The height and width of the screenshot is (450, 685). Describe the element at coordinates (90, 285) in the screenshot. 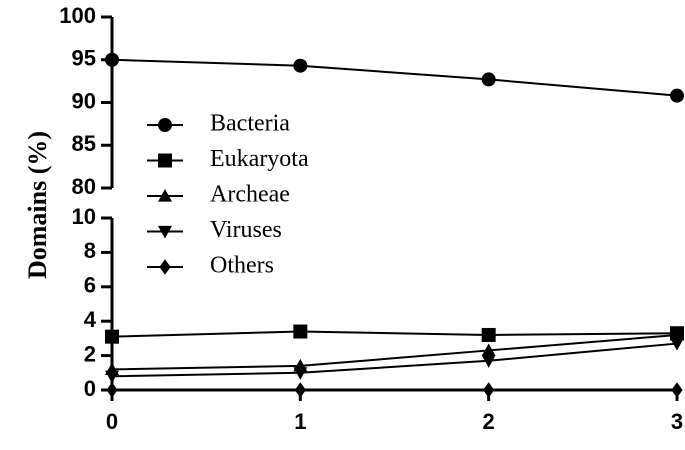

I see `y-tick-label: 6` at that location.